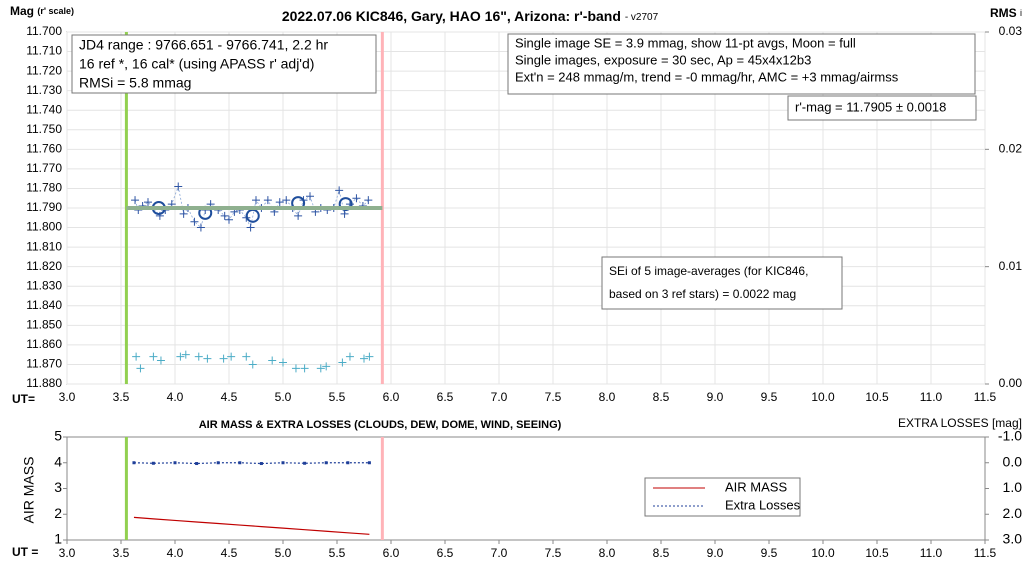 The width and height of the screenshot is (1036, 565). I want to click on annotation-text: RMSi = 5.8 mmag, so click(135, 83).